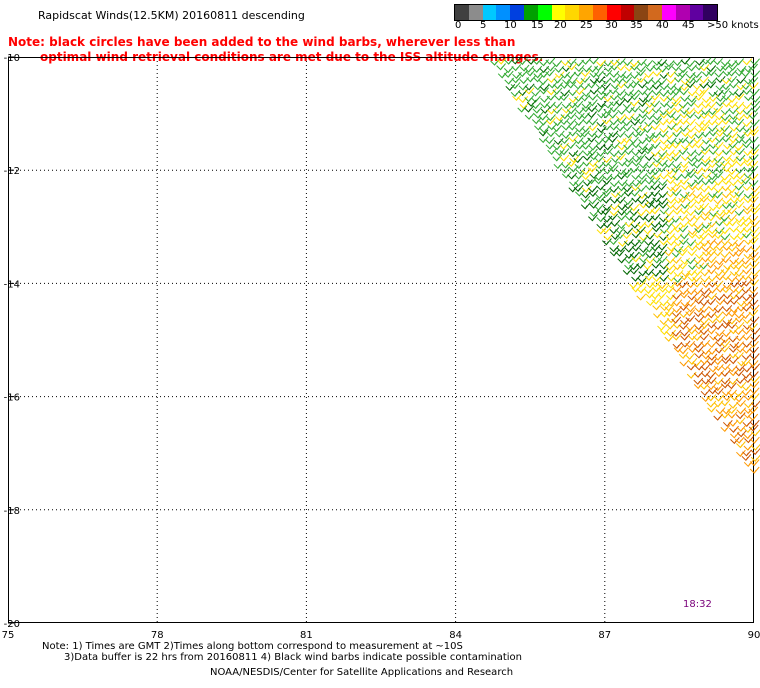  Describe the element at coordinates (604, 635) in the screenshot. I see `lon-tick-label: 87` at that location.